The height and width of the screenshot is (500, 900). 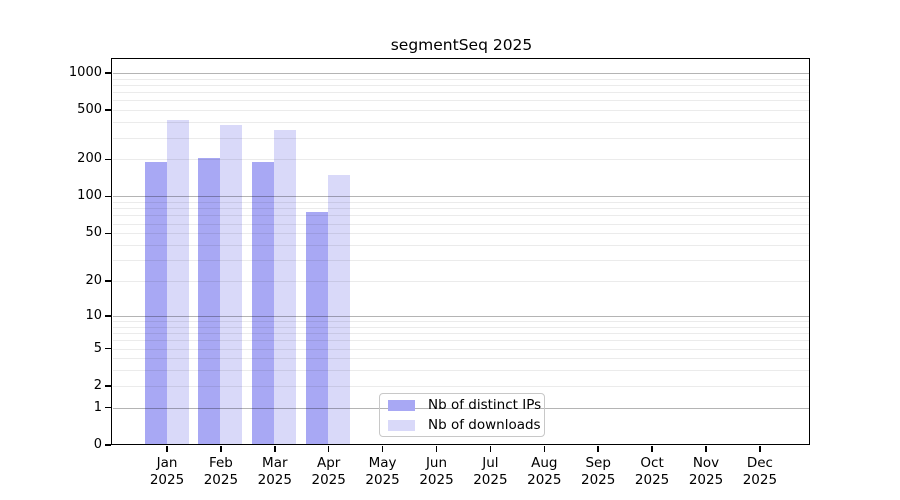 I want to click on x-axis-label-oct: Oct 2025, so click(x=652, y=471).